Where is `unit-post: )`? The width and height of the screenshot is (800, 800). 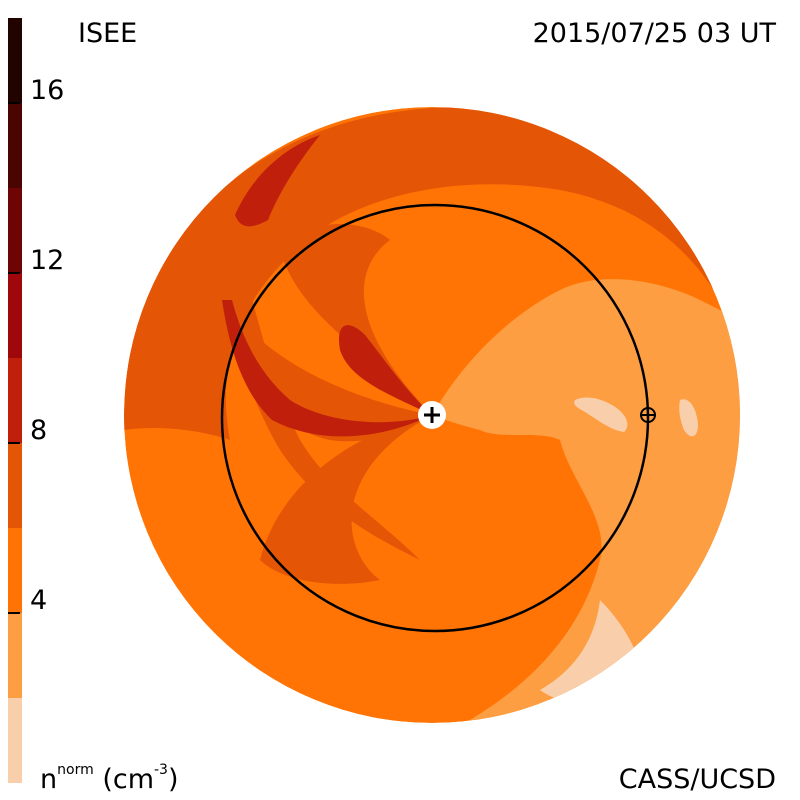 unit-post: ) is located at coordinates (173, 779).